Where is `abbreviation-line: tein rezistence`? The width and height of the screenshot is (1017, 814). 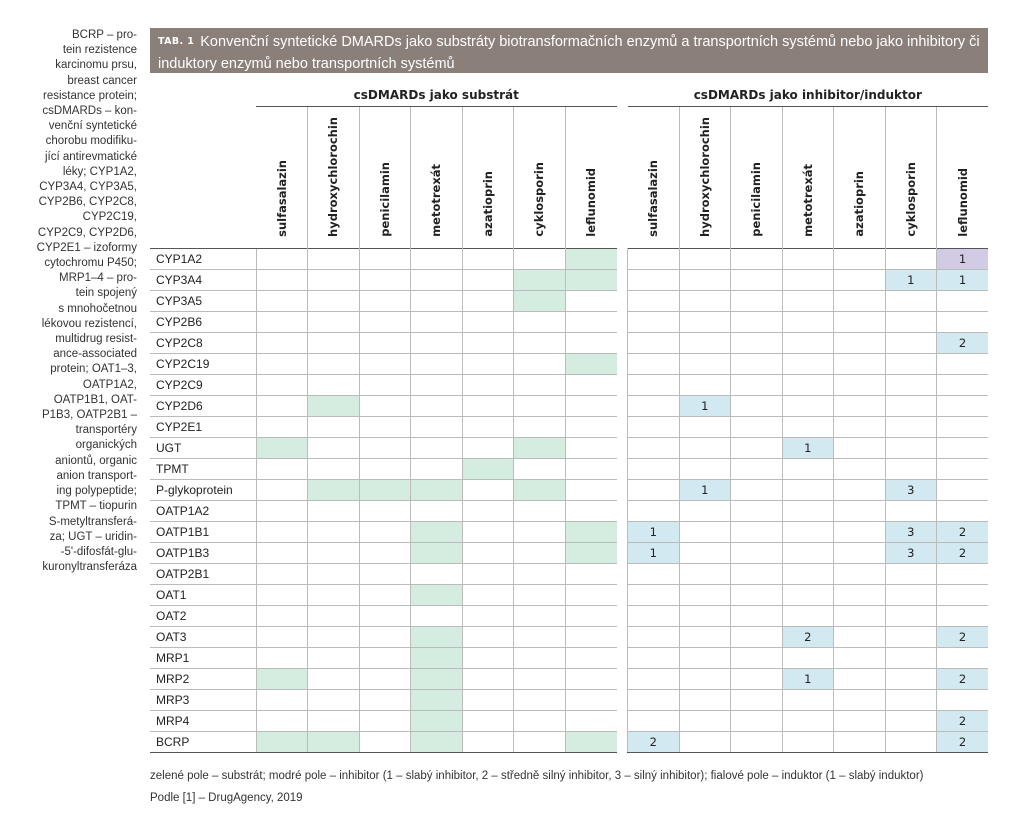
abbreviation-line: tein rezistence is located at coordinates (99, 50).